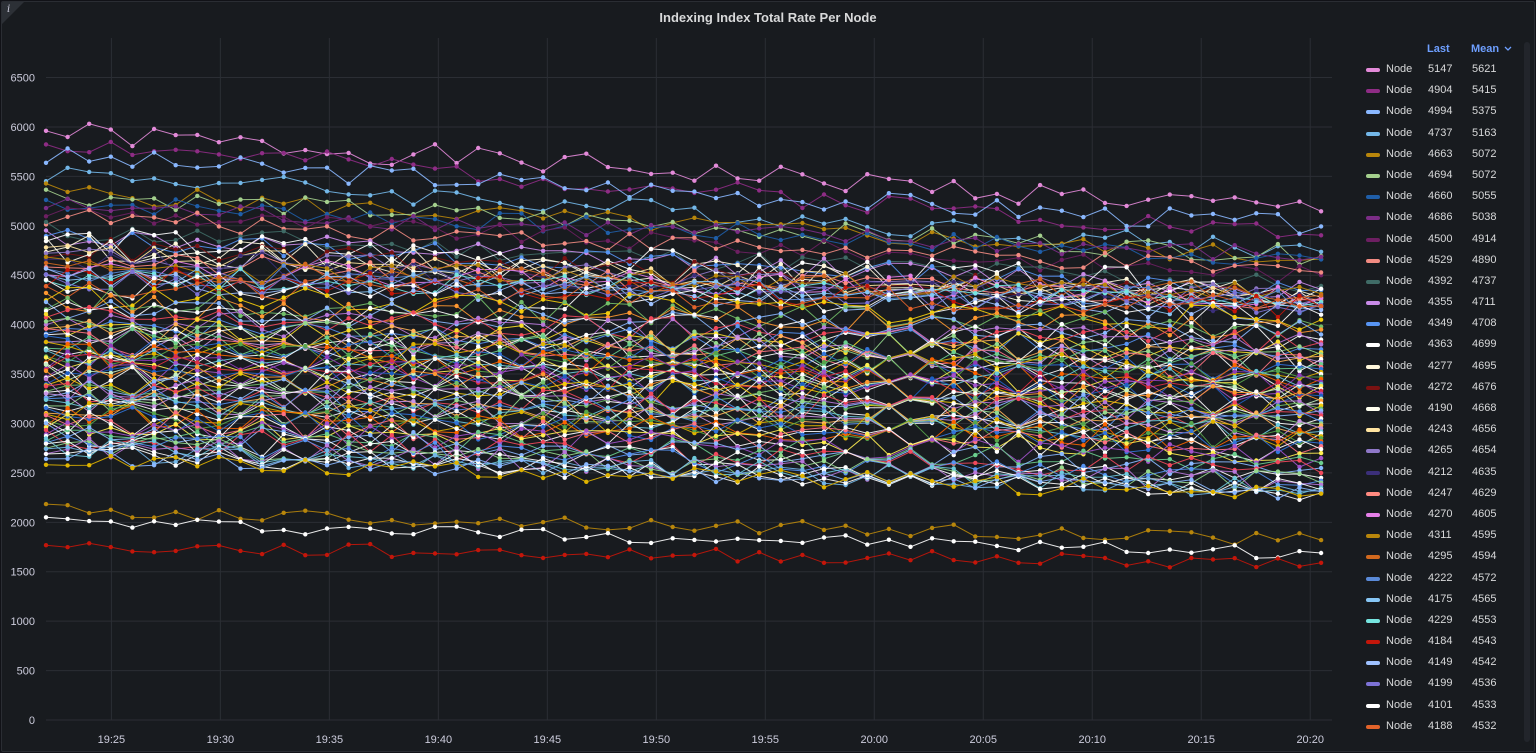 The width and height of the screenshot is (1536, 753). Describe the element at coordinates (768, 17) in the screenshot. I see `panel-title: Indexing Index Total Rate Per Node` at that location.